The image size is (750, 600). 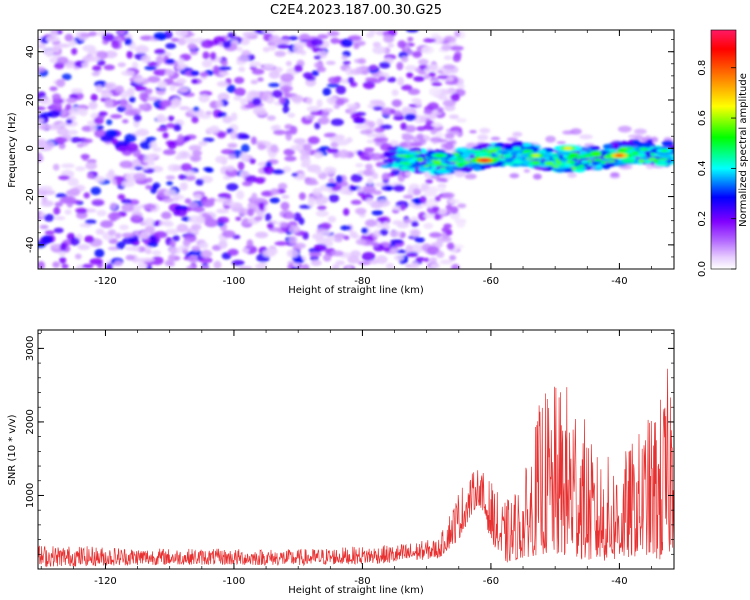 I want to click on spectrogram-peak, so click(x=619, y=155).